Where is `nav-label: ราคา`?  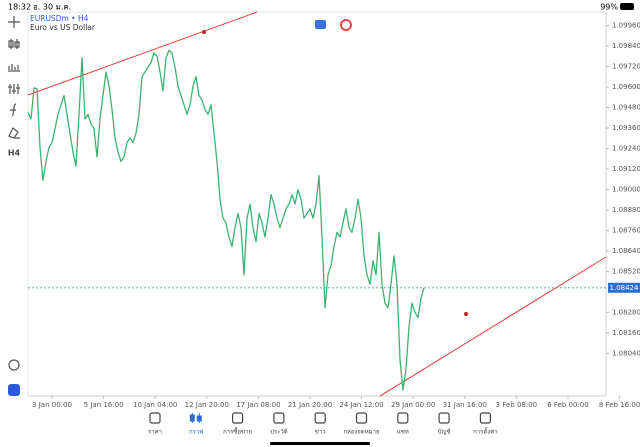 nav-label: ราคา is located at coordinates (155, 432).